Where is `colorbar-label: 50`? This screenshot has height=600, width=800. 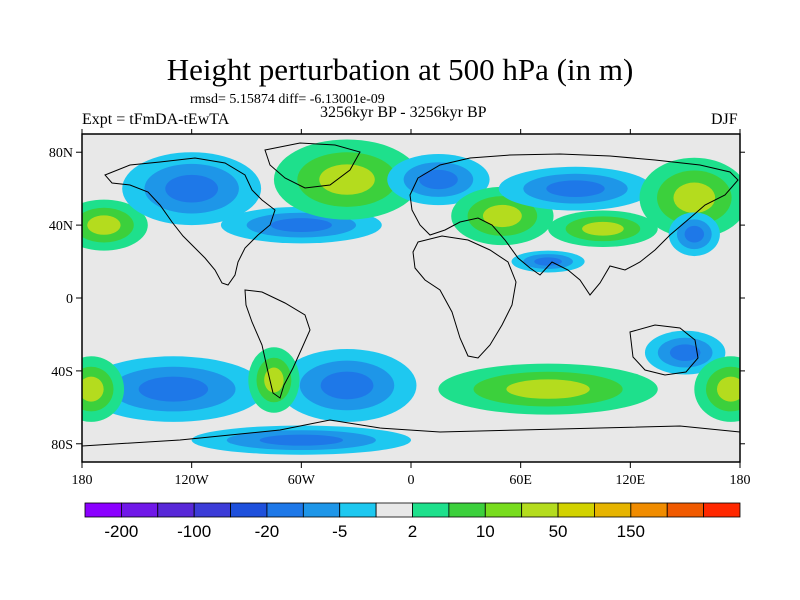 colorbar-label: 50 is located at coordinates (558, 531).